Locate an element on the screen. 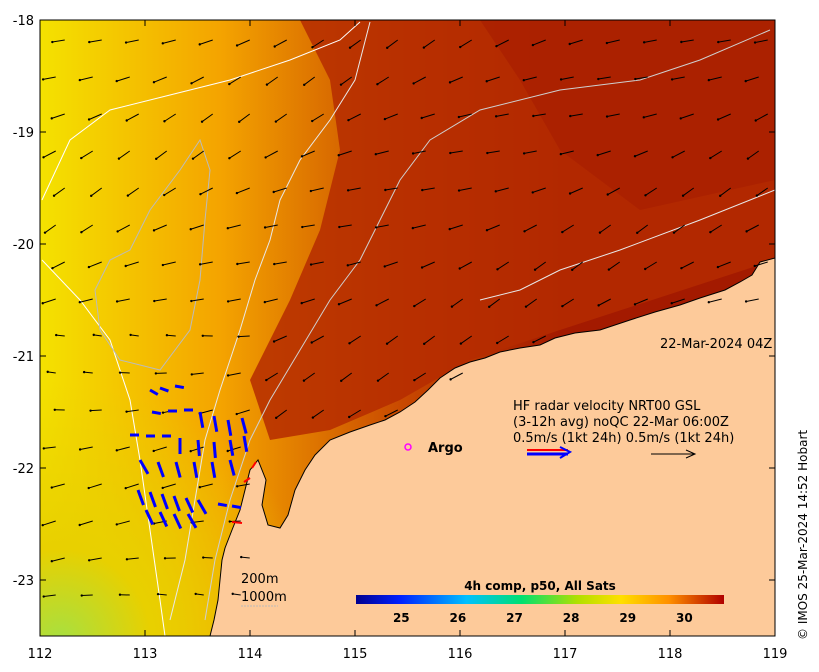  colorbar-tick-label: 29 is located at coordinates (627, 618).